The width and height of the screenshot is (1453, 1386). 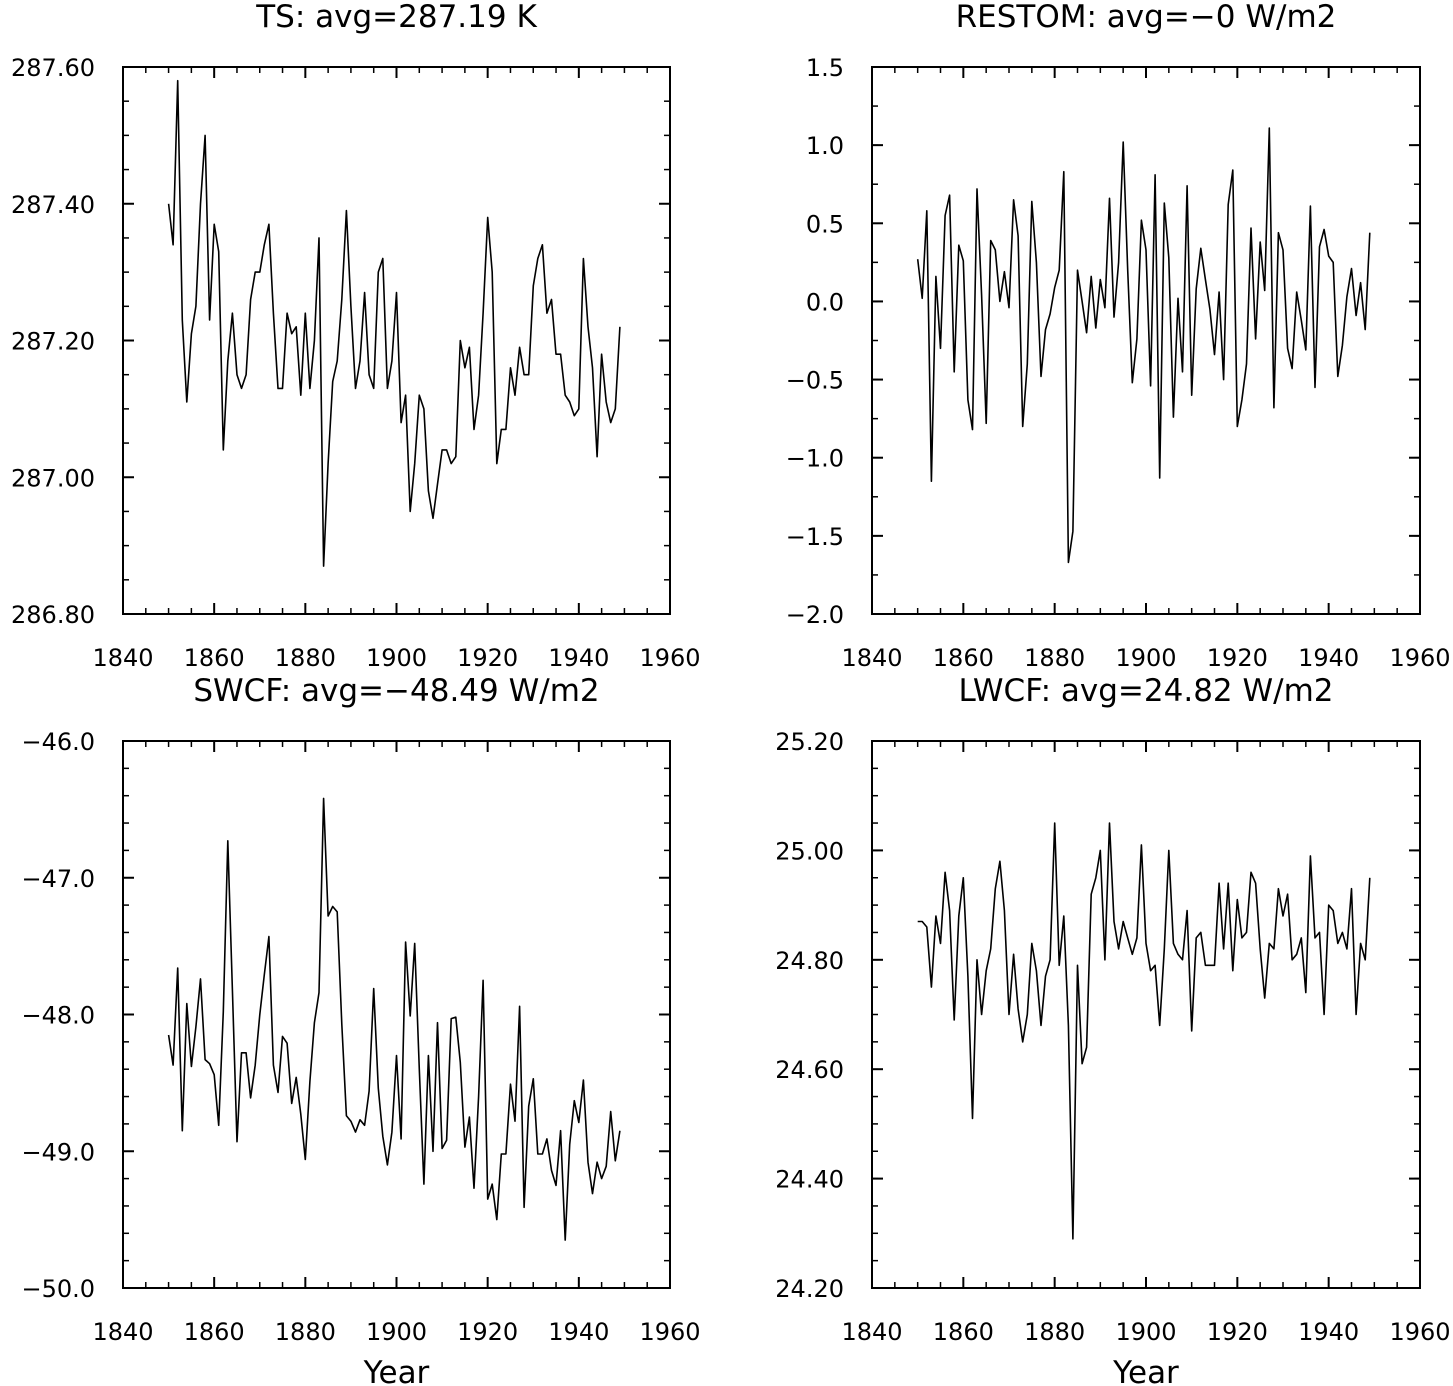 What do you see at coordinates (1143, 345) in the screenshot?
I see `series-line-restom` at bounding box center [1143, 345].